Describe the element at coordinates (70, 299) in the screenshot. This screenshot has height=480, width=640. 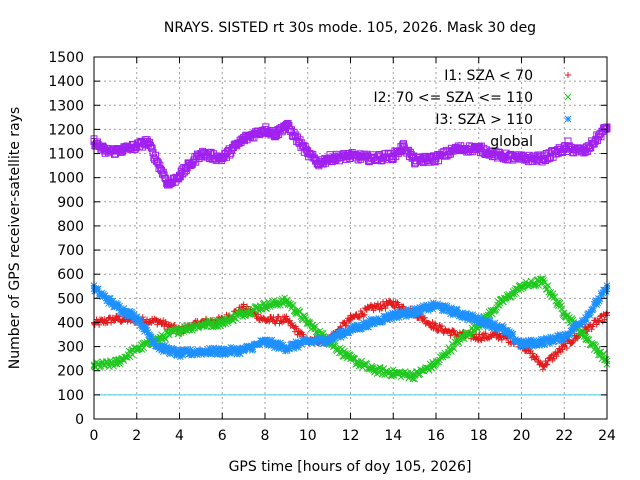
I see `y-tick-label: 500` at that location.